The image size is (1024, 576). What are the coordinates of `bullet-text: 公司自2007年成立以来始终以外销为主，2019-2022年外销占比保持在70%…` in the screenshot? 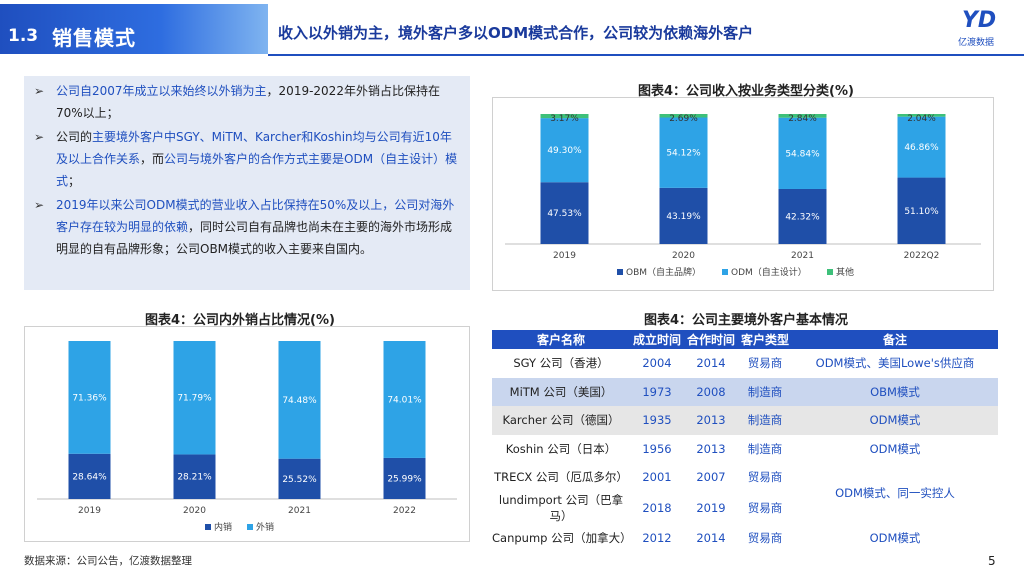 It's located at (258, 102).